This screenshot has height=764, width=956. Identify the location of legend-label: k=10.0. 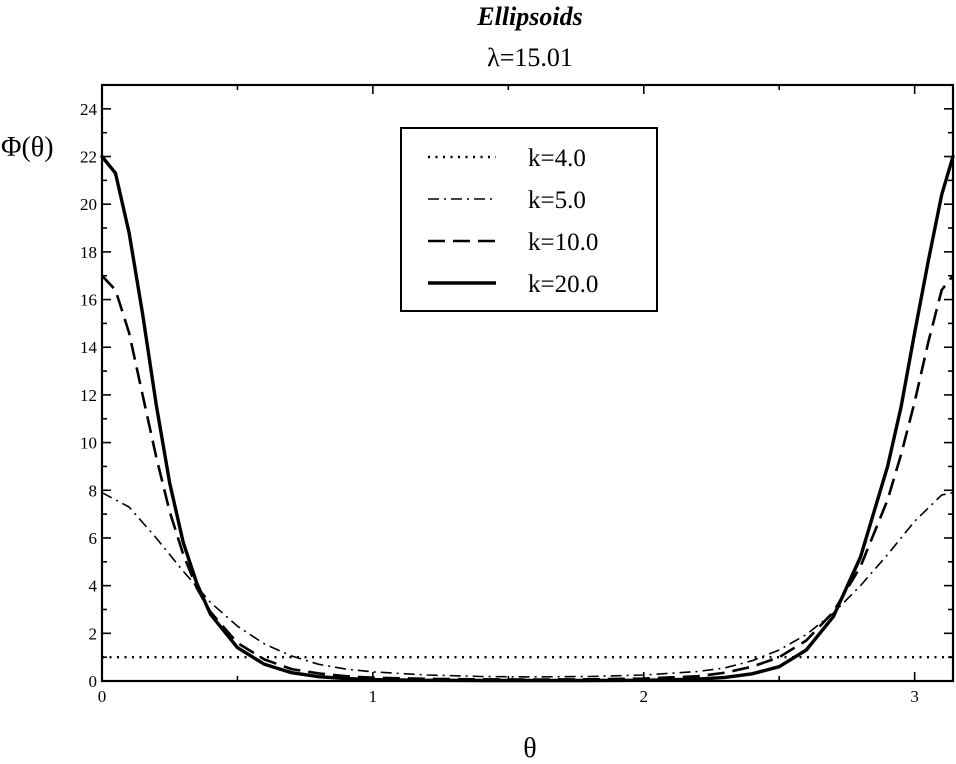
(563, 242).